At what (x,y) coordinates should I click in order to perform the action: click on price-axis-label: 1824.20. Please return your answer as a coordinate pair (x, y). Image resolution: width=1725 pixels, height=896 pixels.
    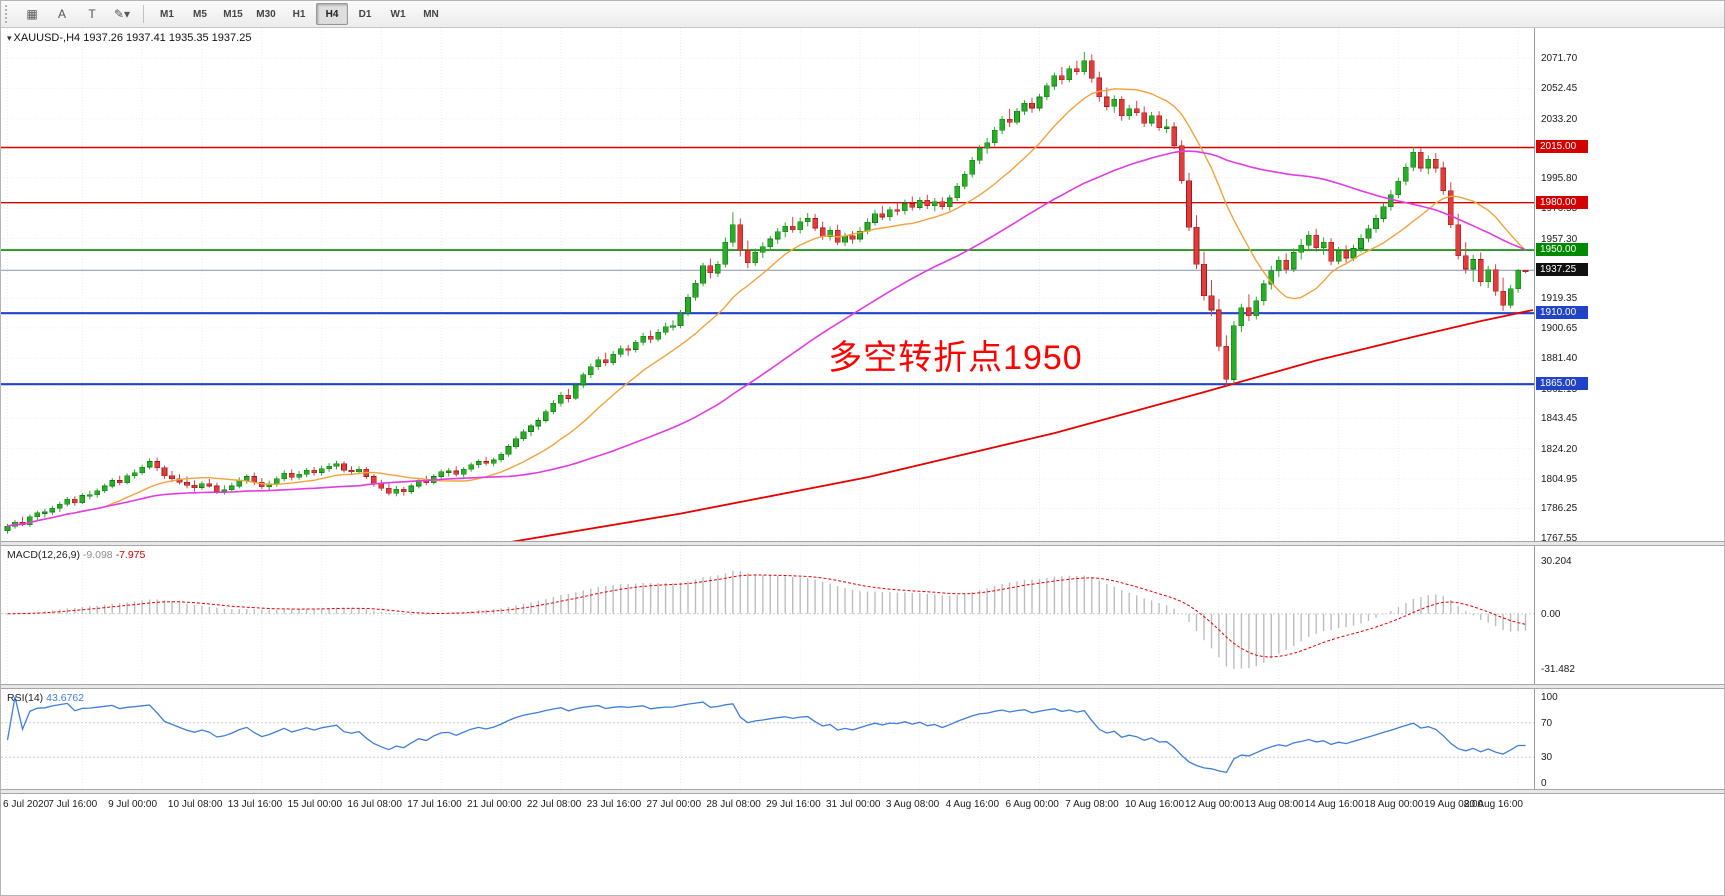
    Looking at the image, I should click on (1559, 449).